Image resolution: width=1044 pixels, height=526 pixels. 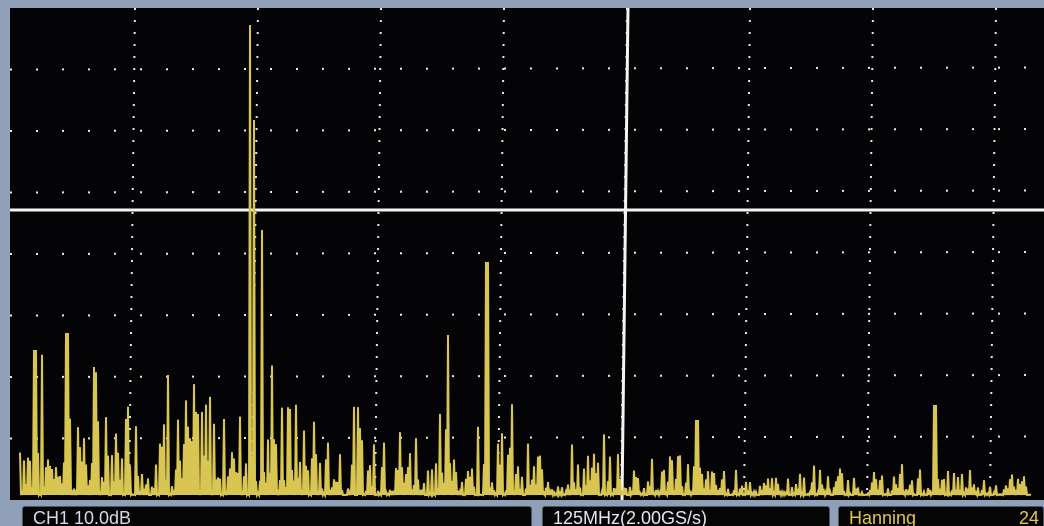 I want to click on center-v-axis, so click(x=625, y=254).